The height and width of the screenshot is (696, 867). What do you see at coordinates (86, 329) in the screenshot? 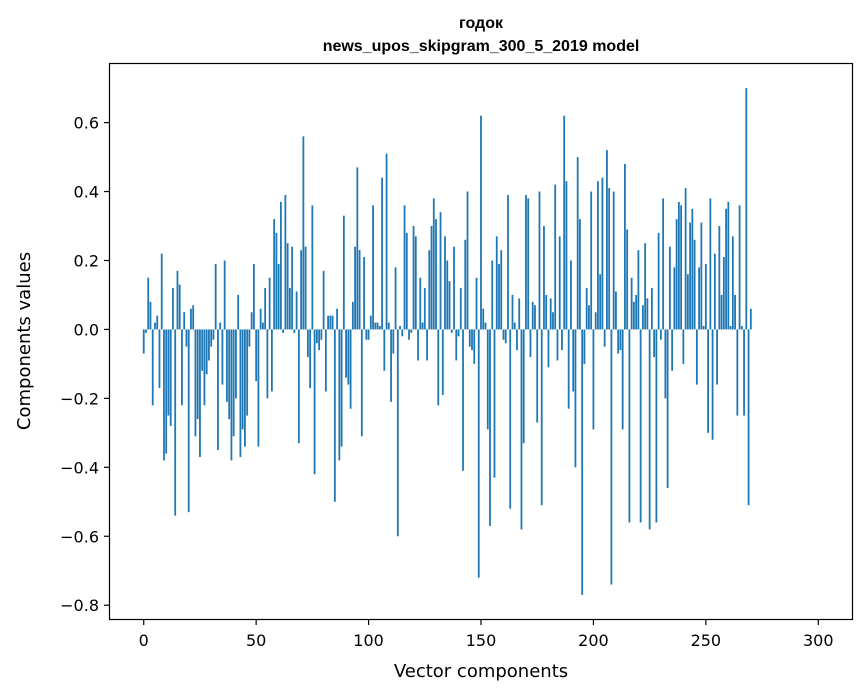
I see `y-tick-label: 0.0` at bounding box center [86, 329].